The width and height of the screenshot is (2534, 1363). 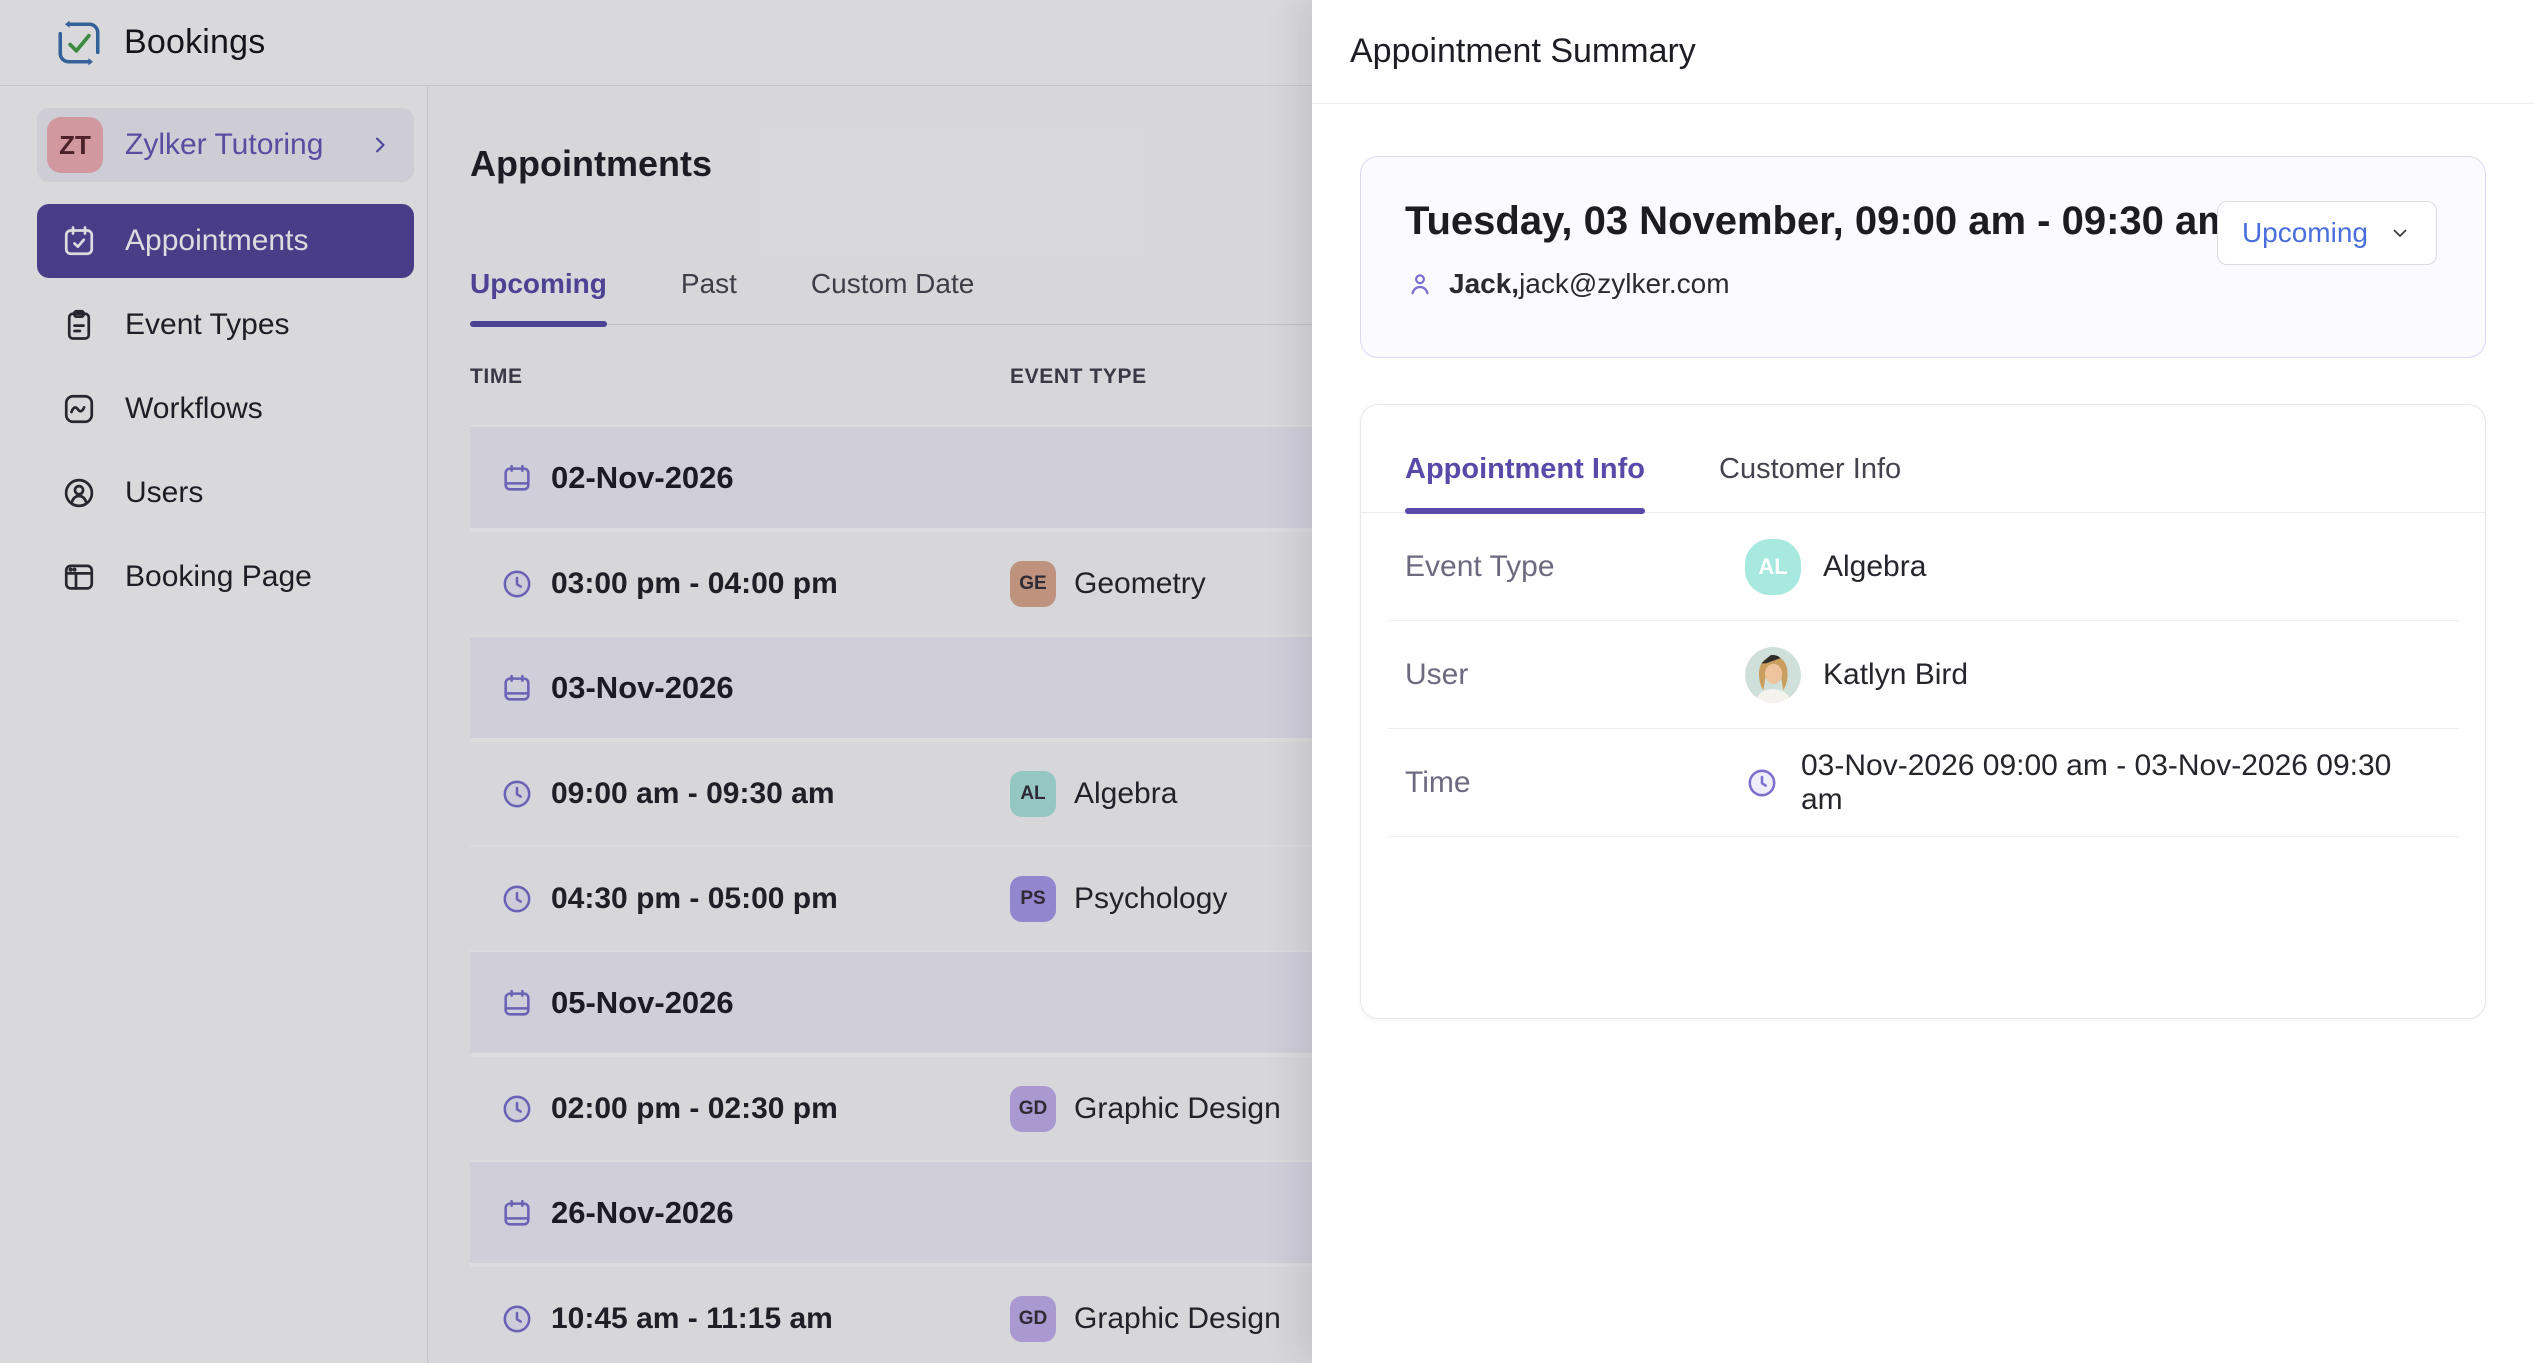 I want to click on chevron-down-icon, so click(x=2400, y=233).